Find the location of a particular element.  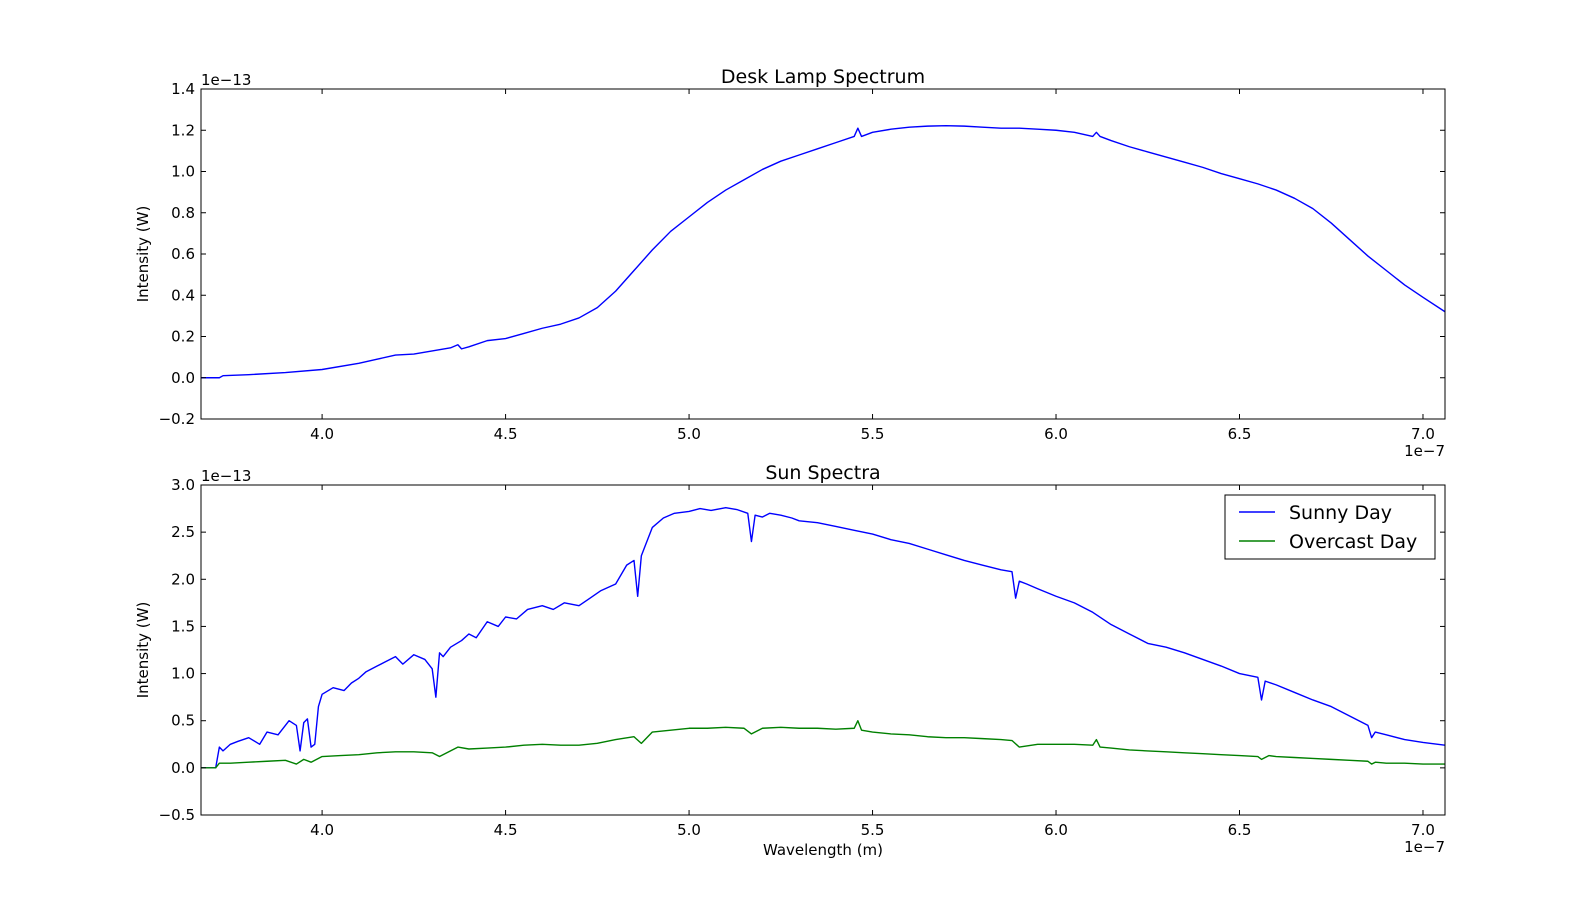

y-tick-label: 2.5 is located at coordinates (183, 532).